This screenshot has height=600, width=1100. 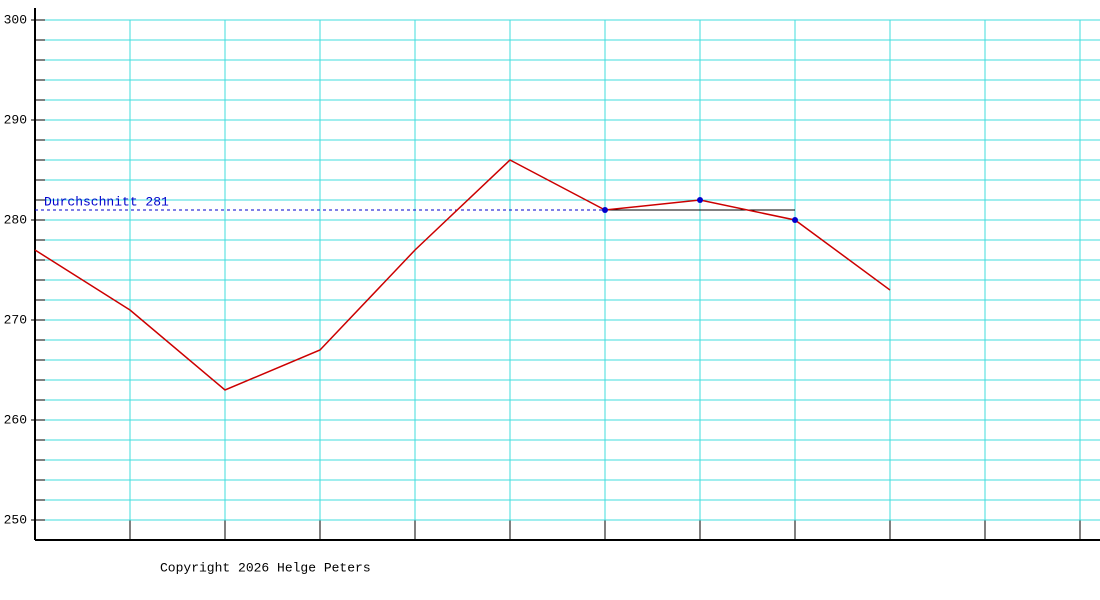 What do you see at coordinates (106, 201) in the screenshot?
I see `average-label: Durchschnitt 281` at bounding box center [106, 201].